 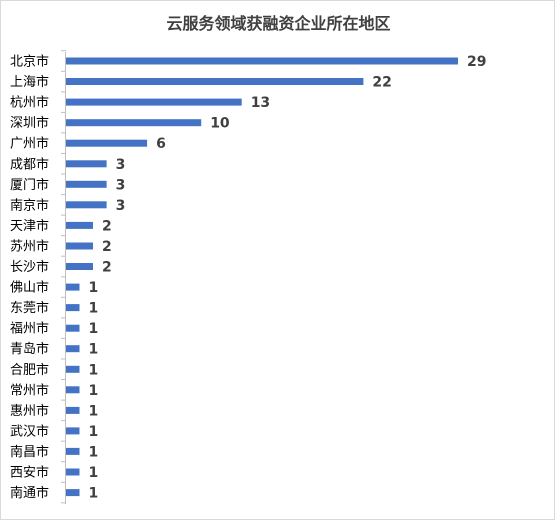 What do you see at coordinates (29, 62) in the screenshot?
I see `category-label: 北京市` at bounding box center [29, 62].